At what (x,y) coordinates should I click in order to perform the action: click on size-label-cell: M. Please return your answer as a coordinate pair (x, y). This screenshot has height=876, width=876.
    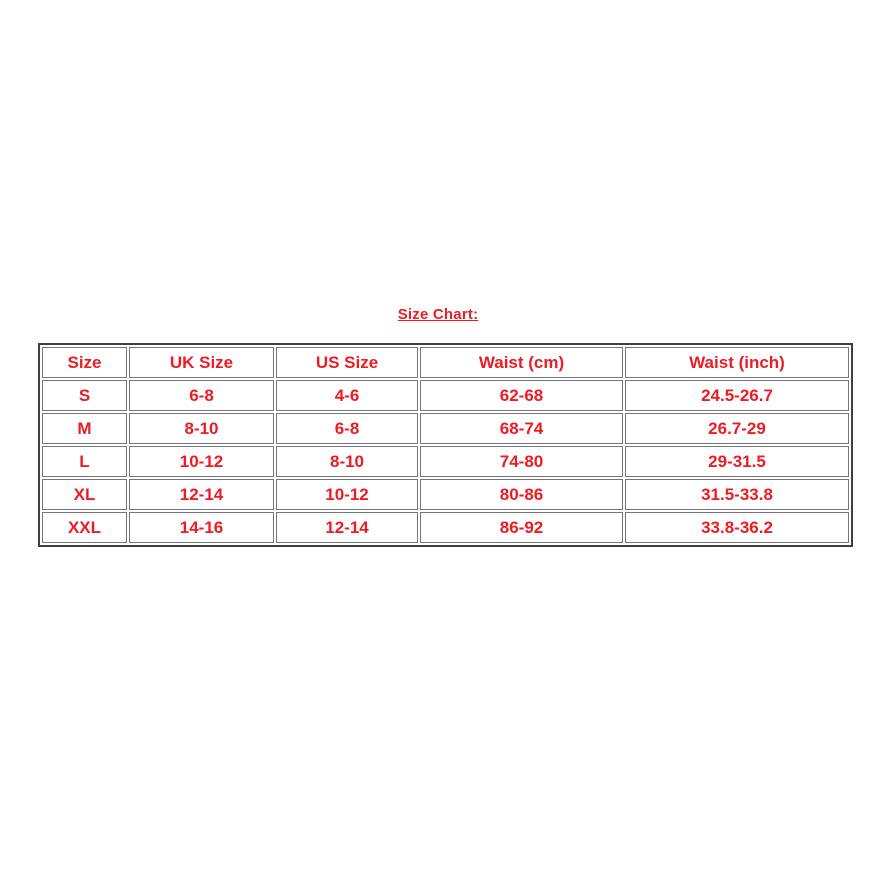
    Looking at the image, I should click on (84, 428).